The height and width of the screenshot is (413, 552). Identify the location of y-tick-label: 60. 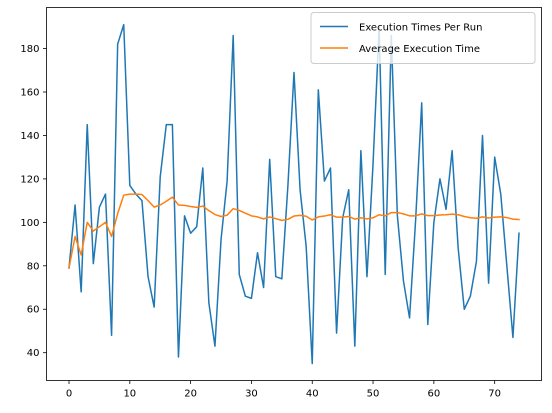
(33, 310).